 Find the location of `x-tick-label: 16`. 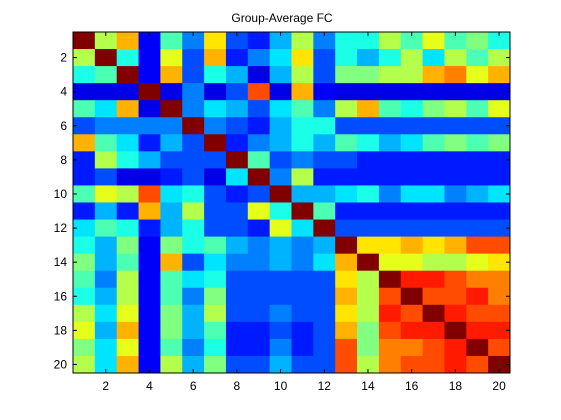

x-tick-label: 16 is located at coordinates (412, 386).